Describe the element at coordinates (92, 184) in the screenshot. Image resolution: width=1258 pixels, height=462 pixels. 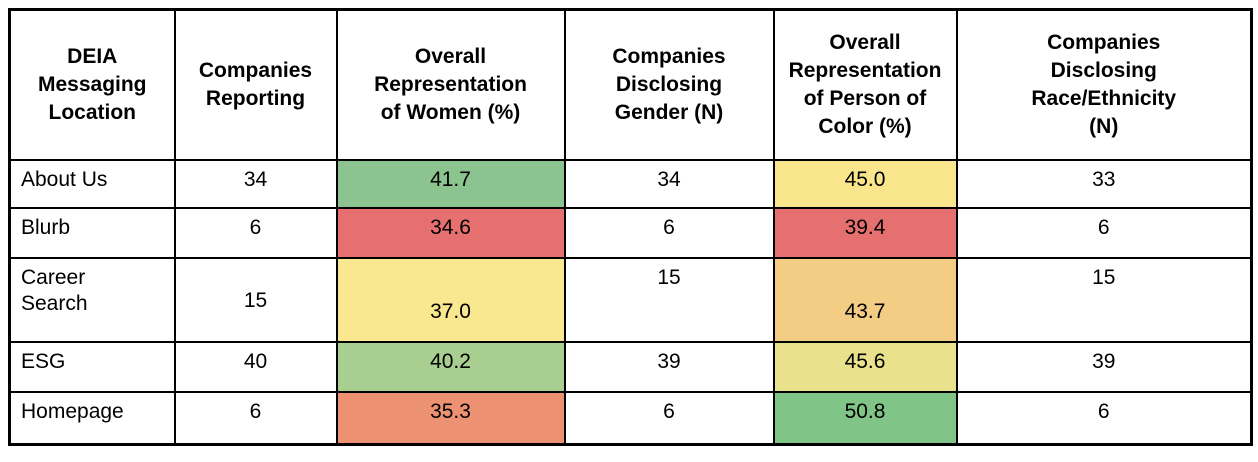
I see `cell-location: About Us` at that location.